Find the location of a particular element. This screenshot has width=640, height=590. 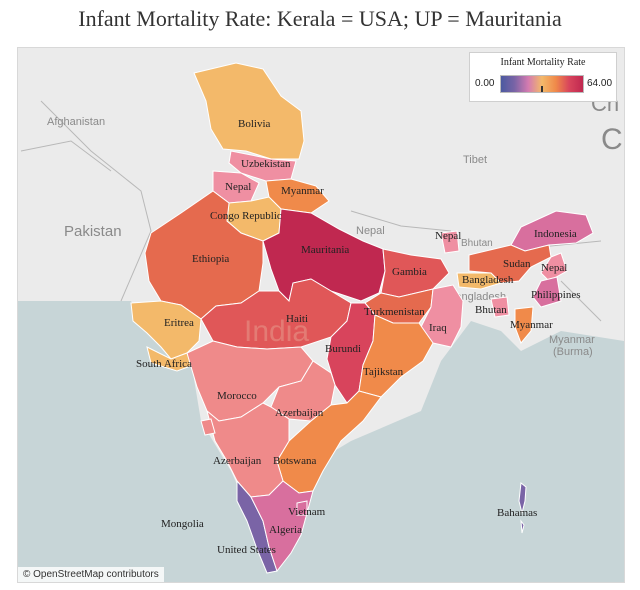

state-label: Haiti is located at coordinates (297, 319).